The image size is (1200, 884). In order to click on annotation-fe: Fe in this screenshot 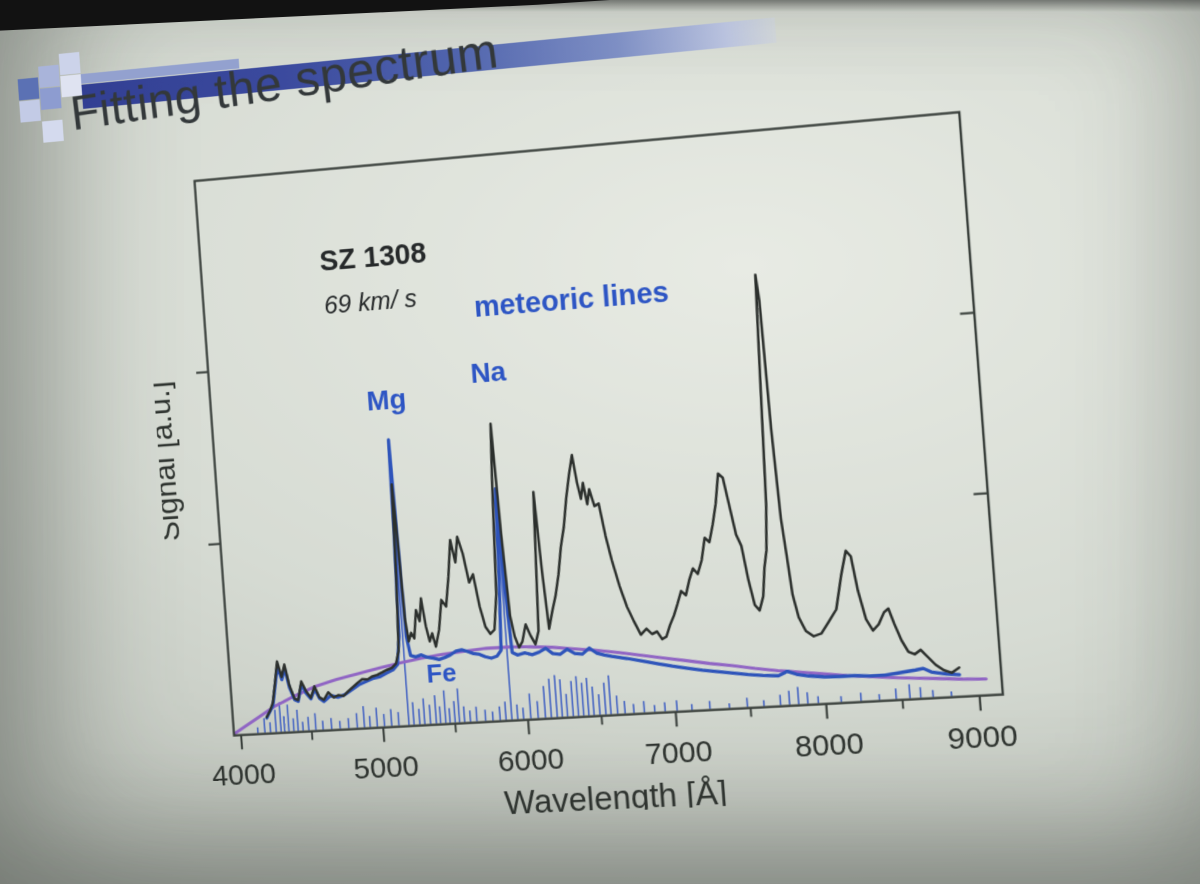, I will do `click(442, 674)`.